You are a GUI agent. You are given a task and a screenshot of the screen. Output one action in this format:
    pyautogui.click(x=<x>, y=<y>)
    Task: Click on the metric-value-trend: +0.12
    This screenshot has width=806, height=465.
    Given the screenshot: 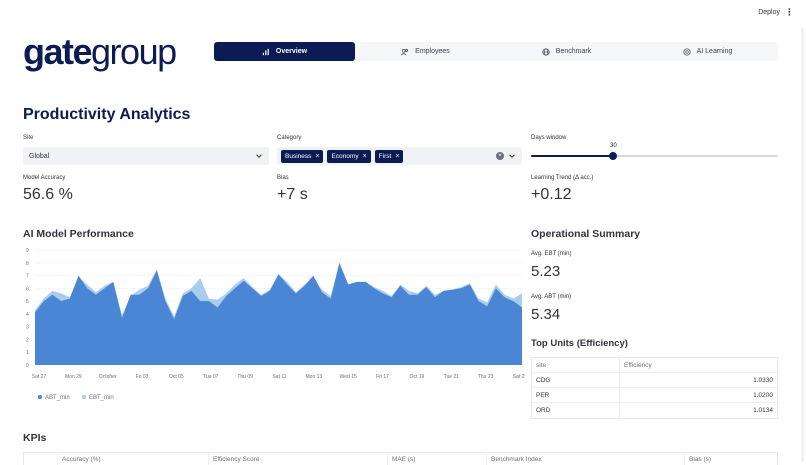 What is the action you would take?
    pyautogui.click(x=551, y=194)
    